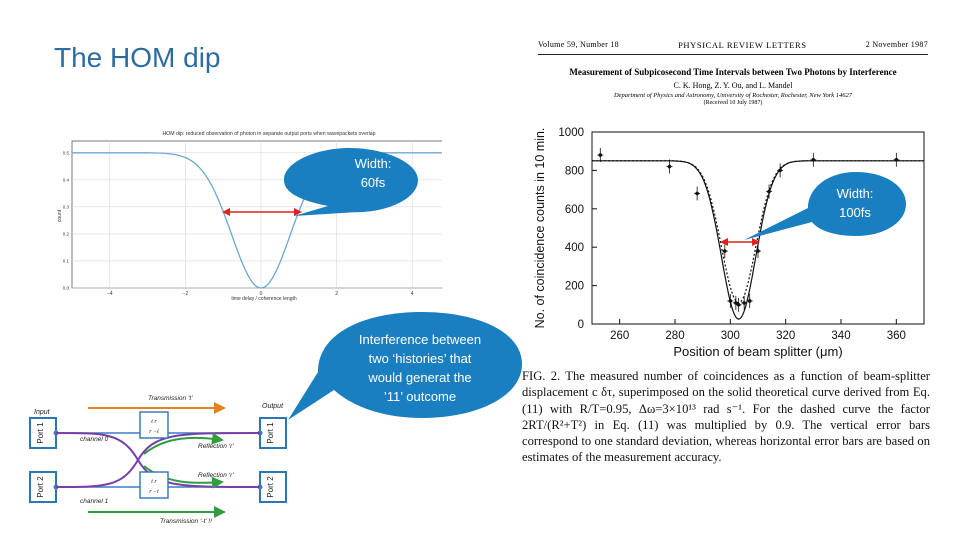  What do you see at coordinates (896, 44) in the screenshot?
I see `journal-date: 2 November 1987` at bounding box center [896, 44].